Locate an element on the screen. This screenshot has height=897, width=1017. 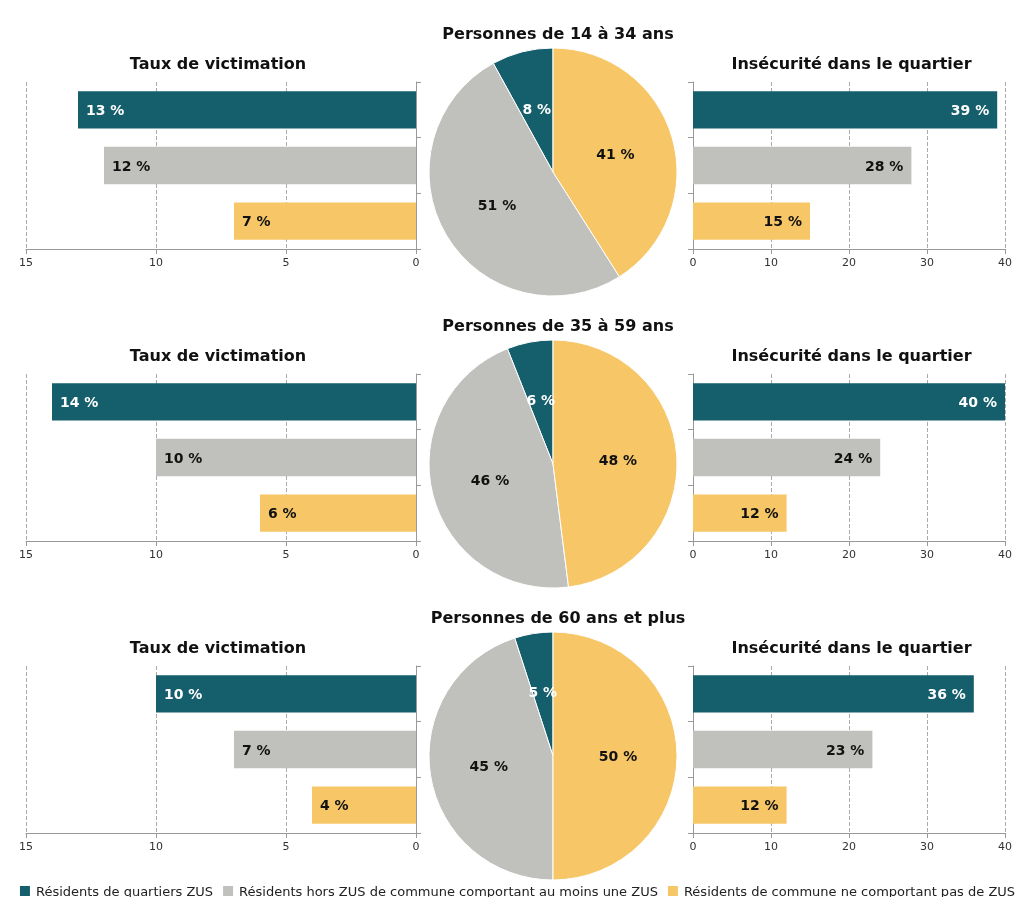
data-label: 39 % is located at coordinates (970, 109).